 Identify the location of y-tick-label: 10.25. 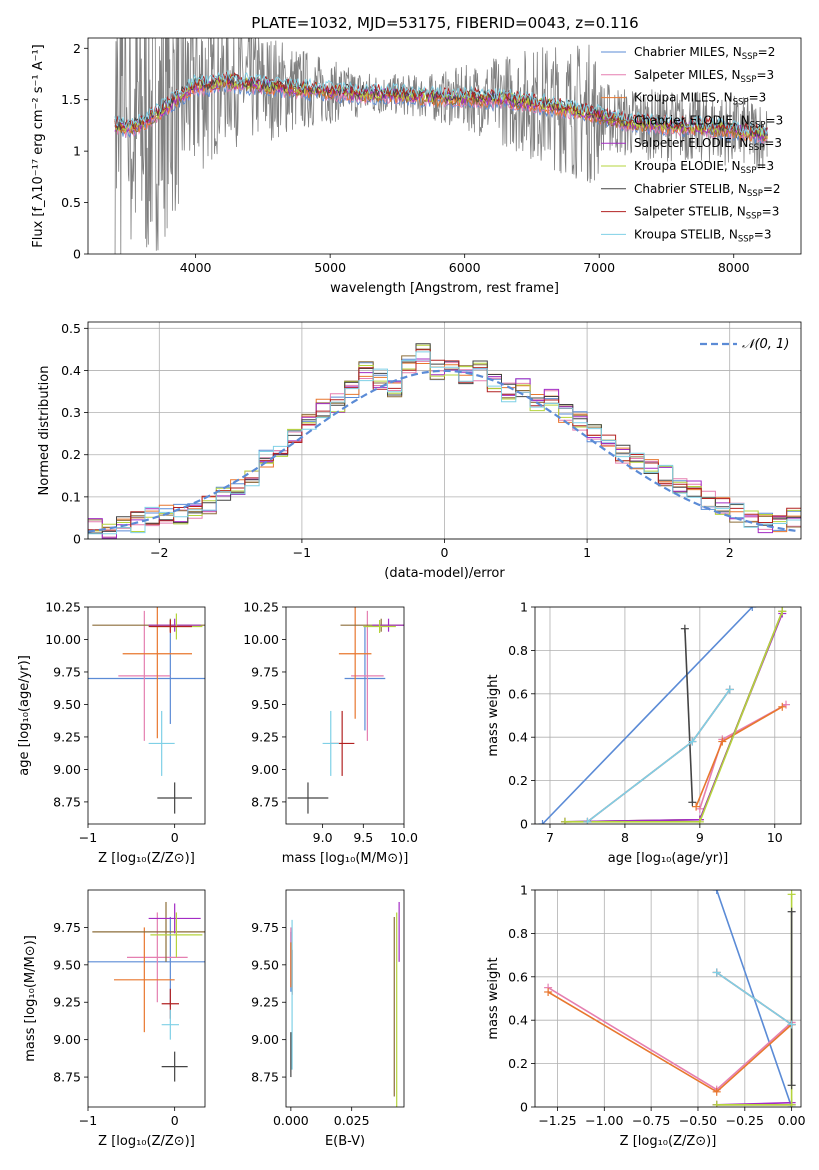
(63, 607).